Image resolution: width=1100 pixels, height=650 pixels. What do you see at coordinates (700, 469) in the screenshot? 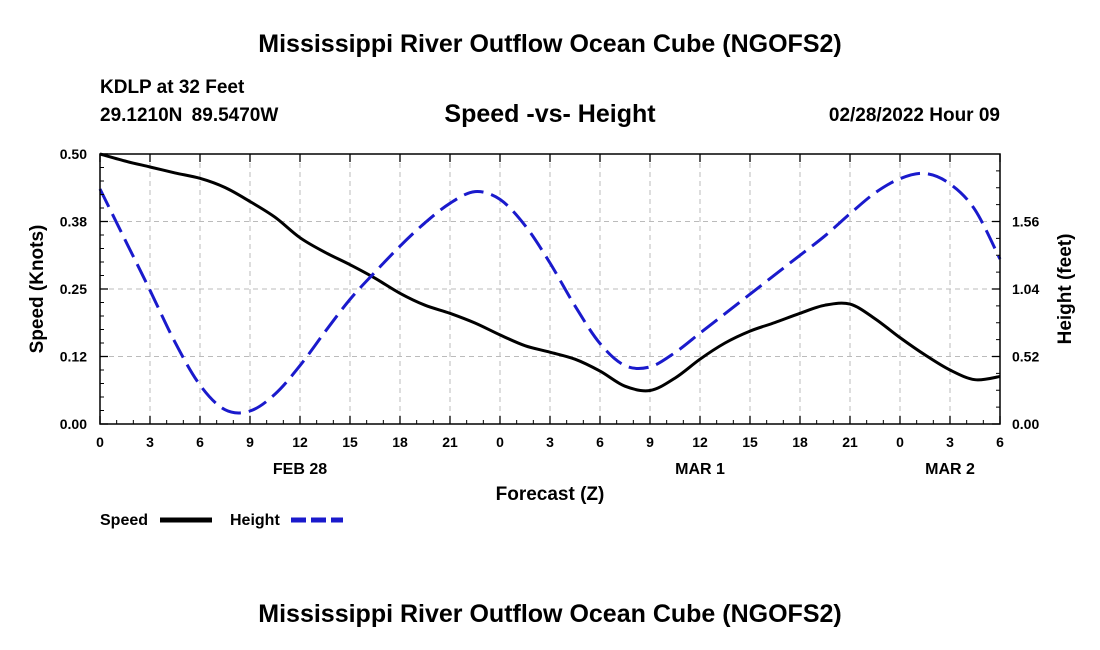
I see `x-date-label: MAR 1` at bounding box center [700, 469].